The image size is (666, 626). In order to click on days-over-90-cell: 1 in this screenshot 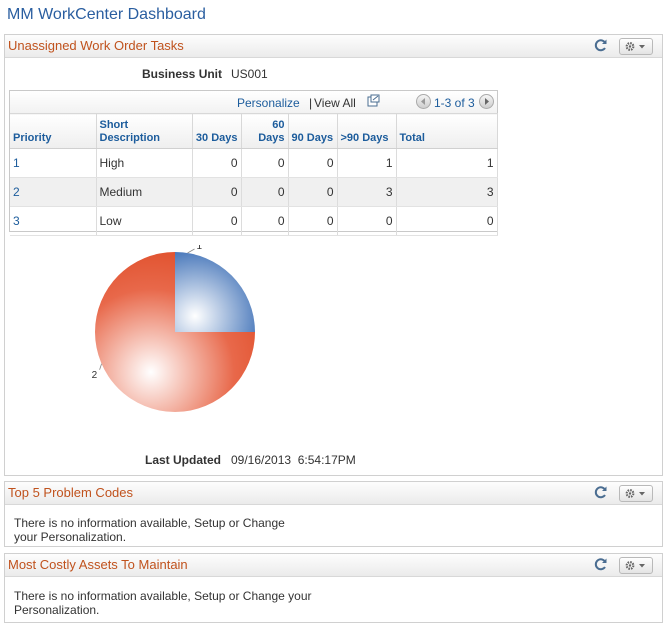, I will do `click(367, 163)`.